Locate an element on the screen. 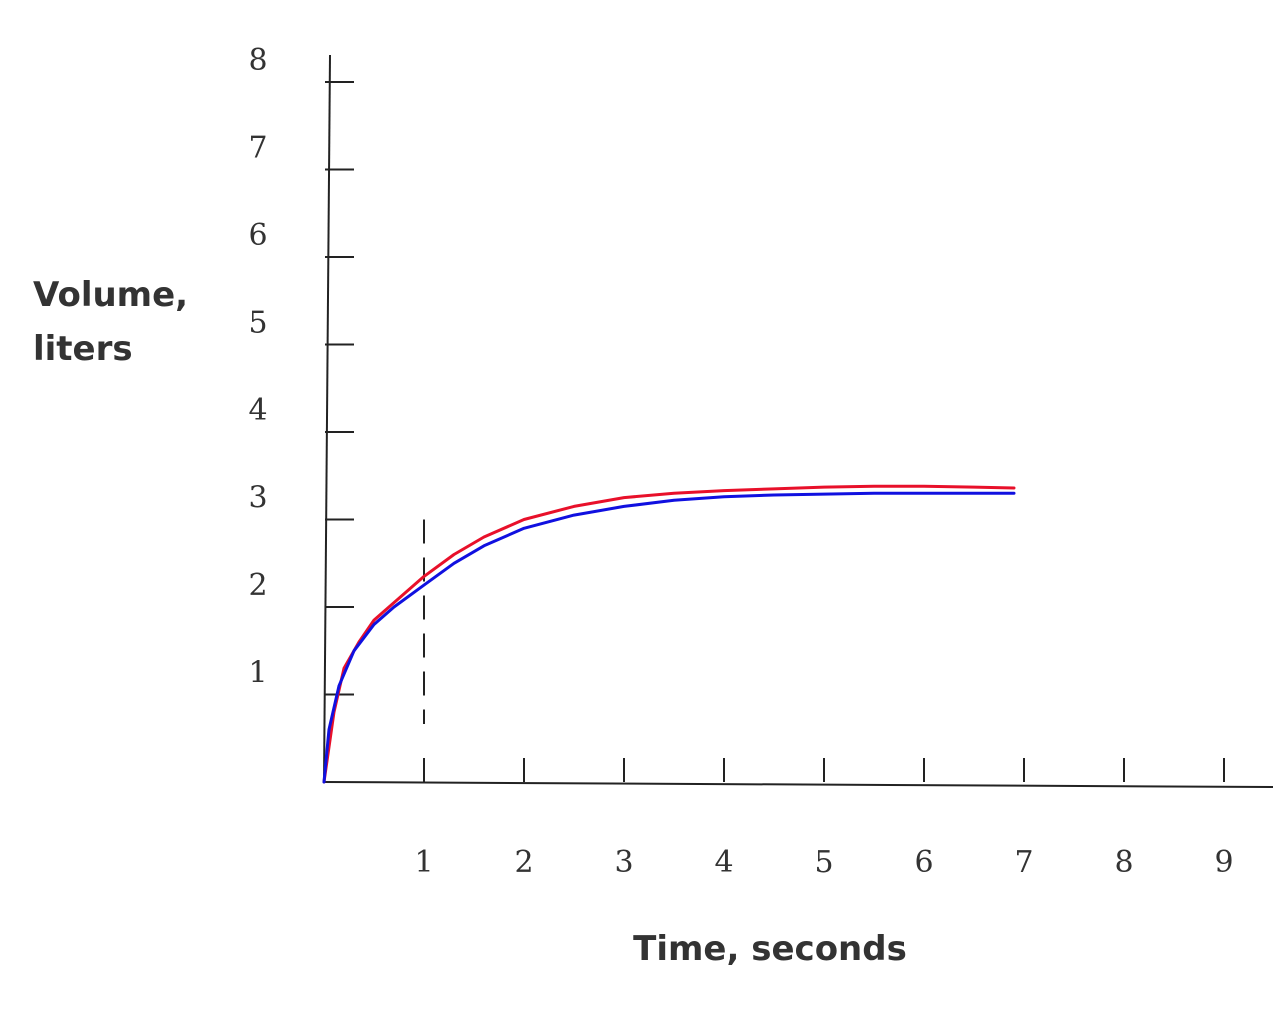 This screenshot has width=1277, height=1033. y-tick-label: 8 is located at coordinates (257, 60).